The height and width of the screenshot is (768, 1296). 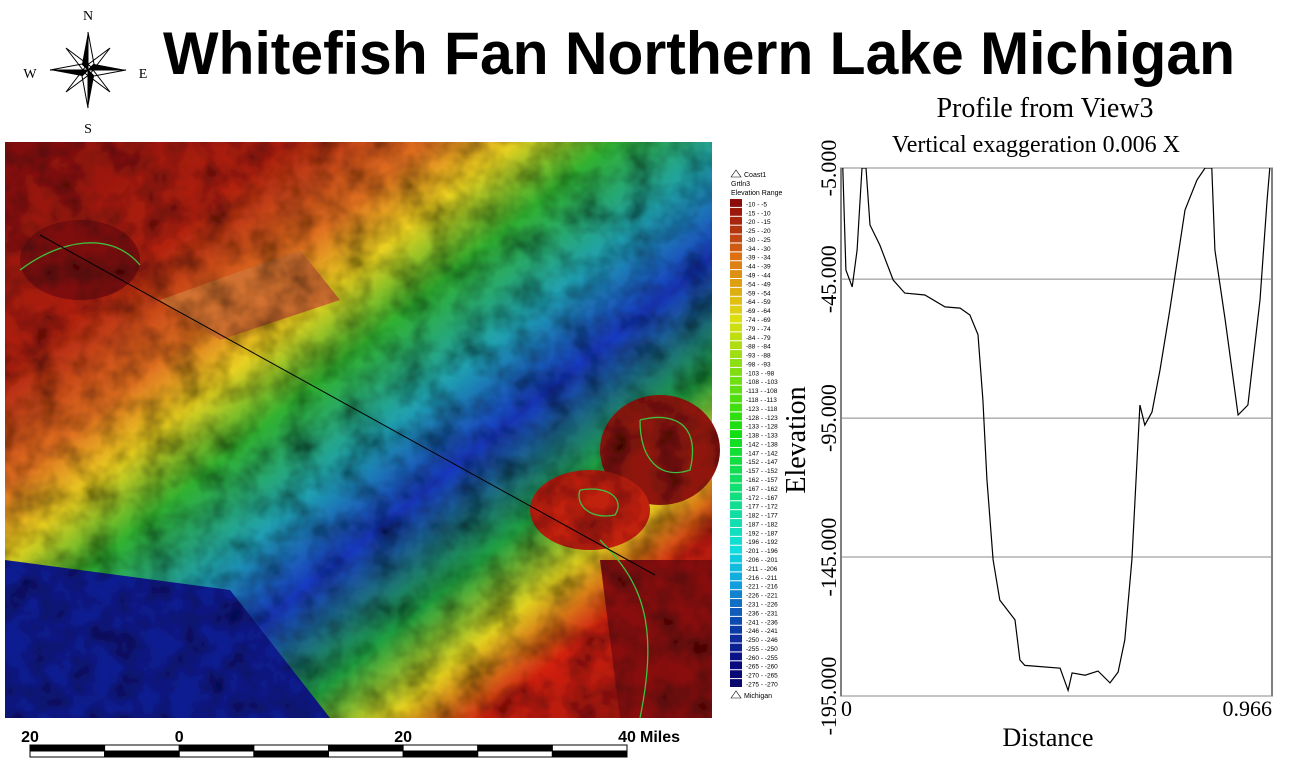 I want to click on legend-range: -25 - -20, so click(x=758, y=231).